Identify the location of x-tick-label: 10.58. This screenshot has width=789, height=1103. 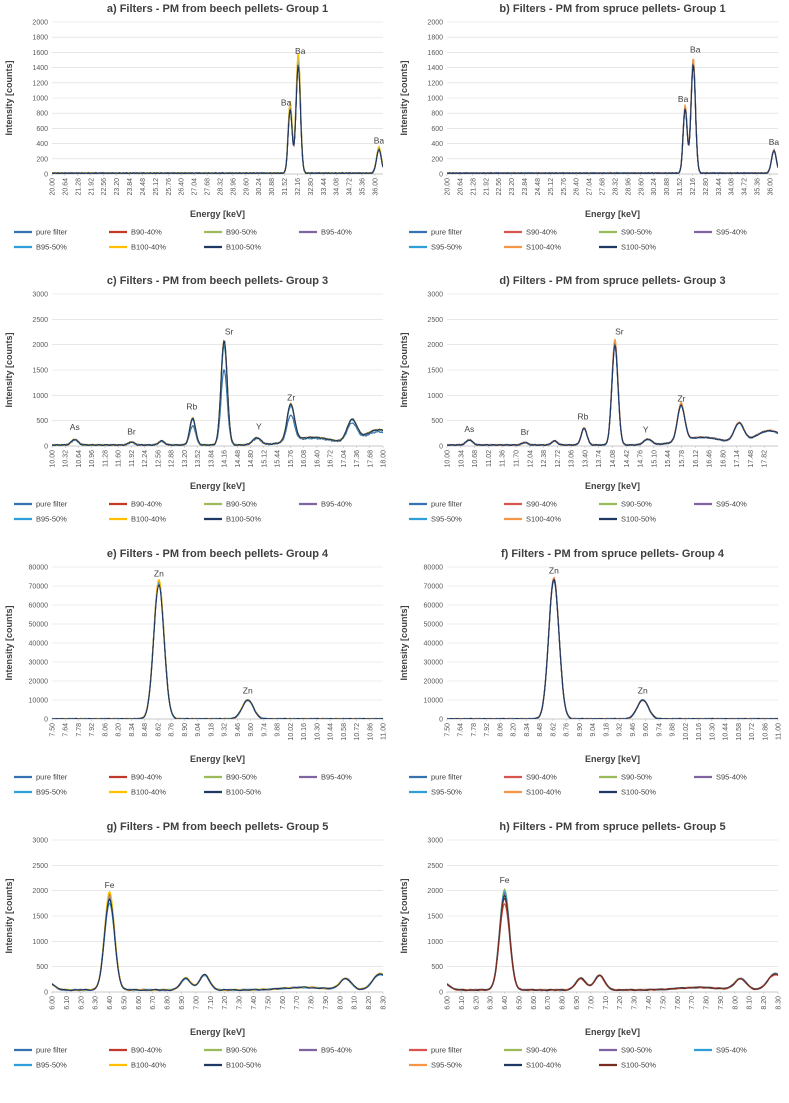
(739, 732).